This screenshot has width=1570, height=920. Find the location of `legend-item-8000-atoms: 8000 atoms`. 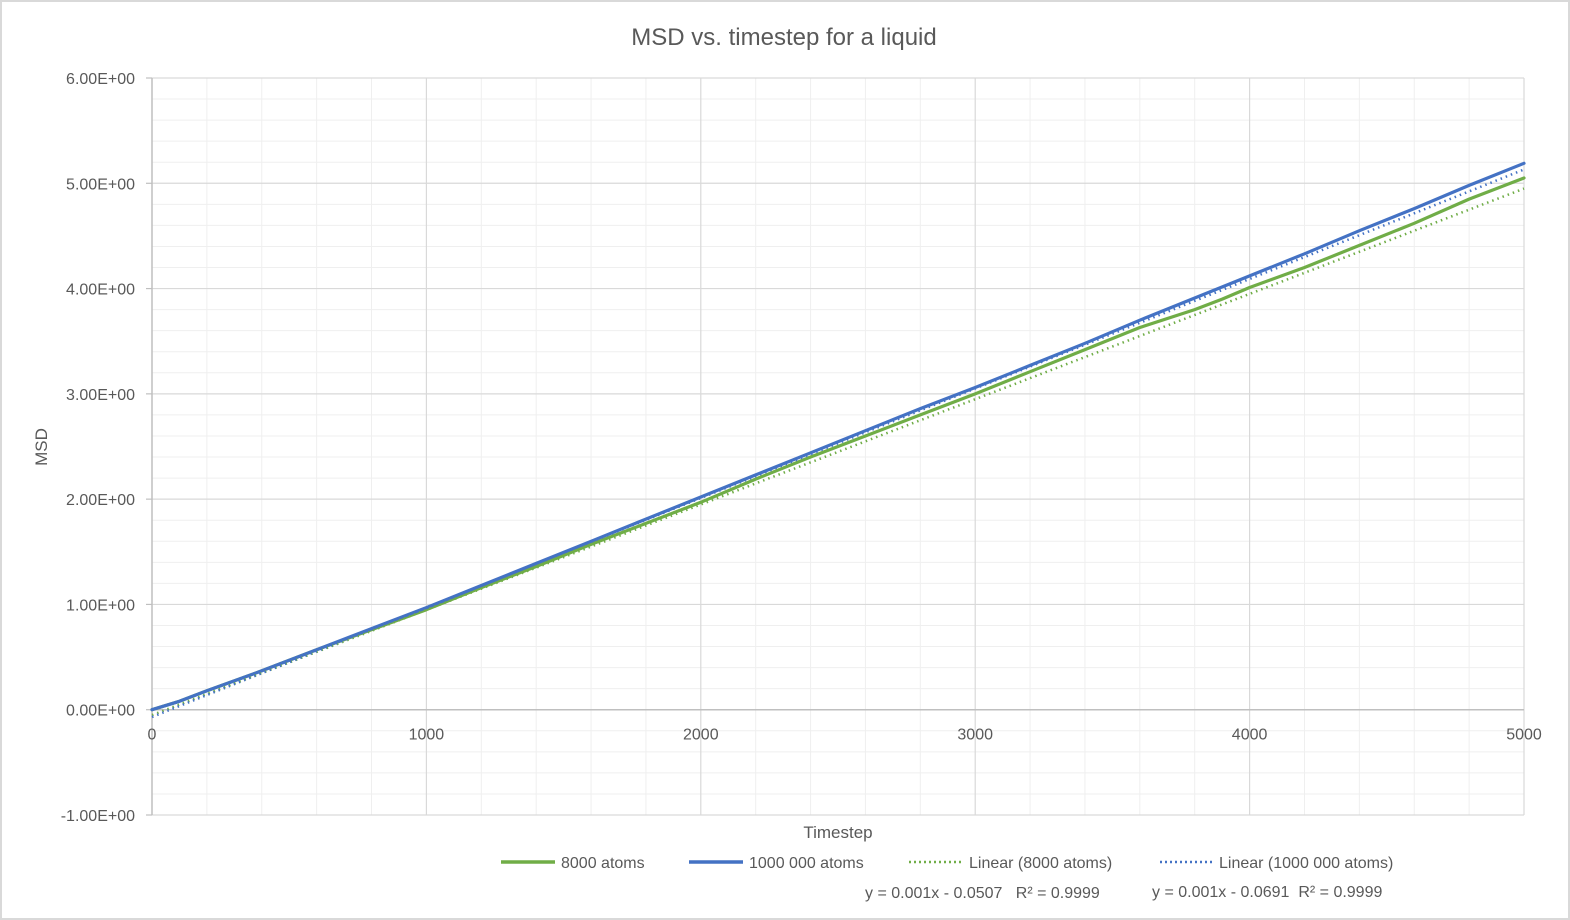

legend-item-8000-atoms: 8000 atoms is located at coordinates (573, 863).